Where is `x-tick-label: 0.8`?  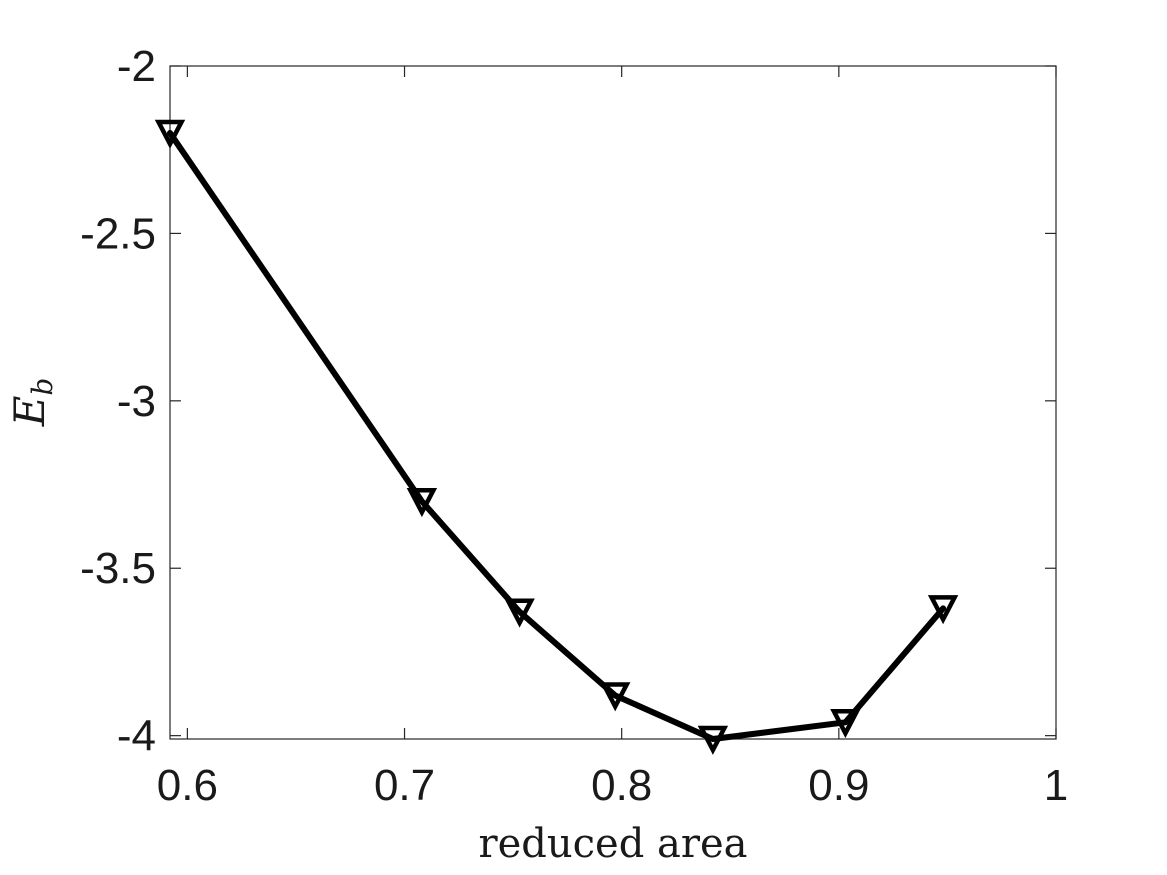 x-tick-label: 0.8 is located at coordinates (621, 785).